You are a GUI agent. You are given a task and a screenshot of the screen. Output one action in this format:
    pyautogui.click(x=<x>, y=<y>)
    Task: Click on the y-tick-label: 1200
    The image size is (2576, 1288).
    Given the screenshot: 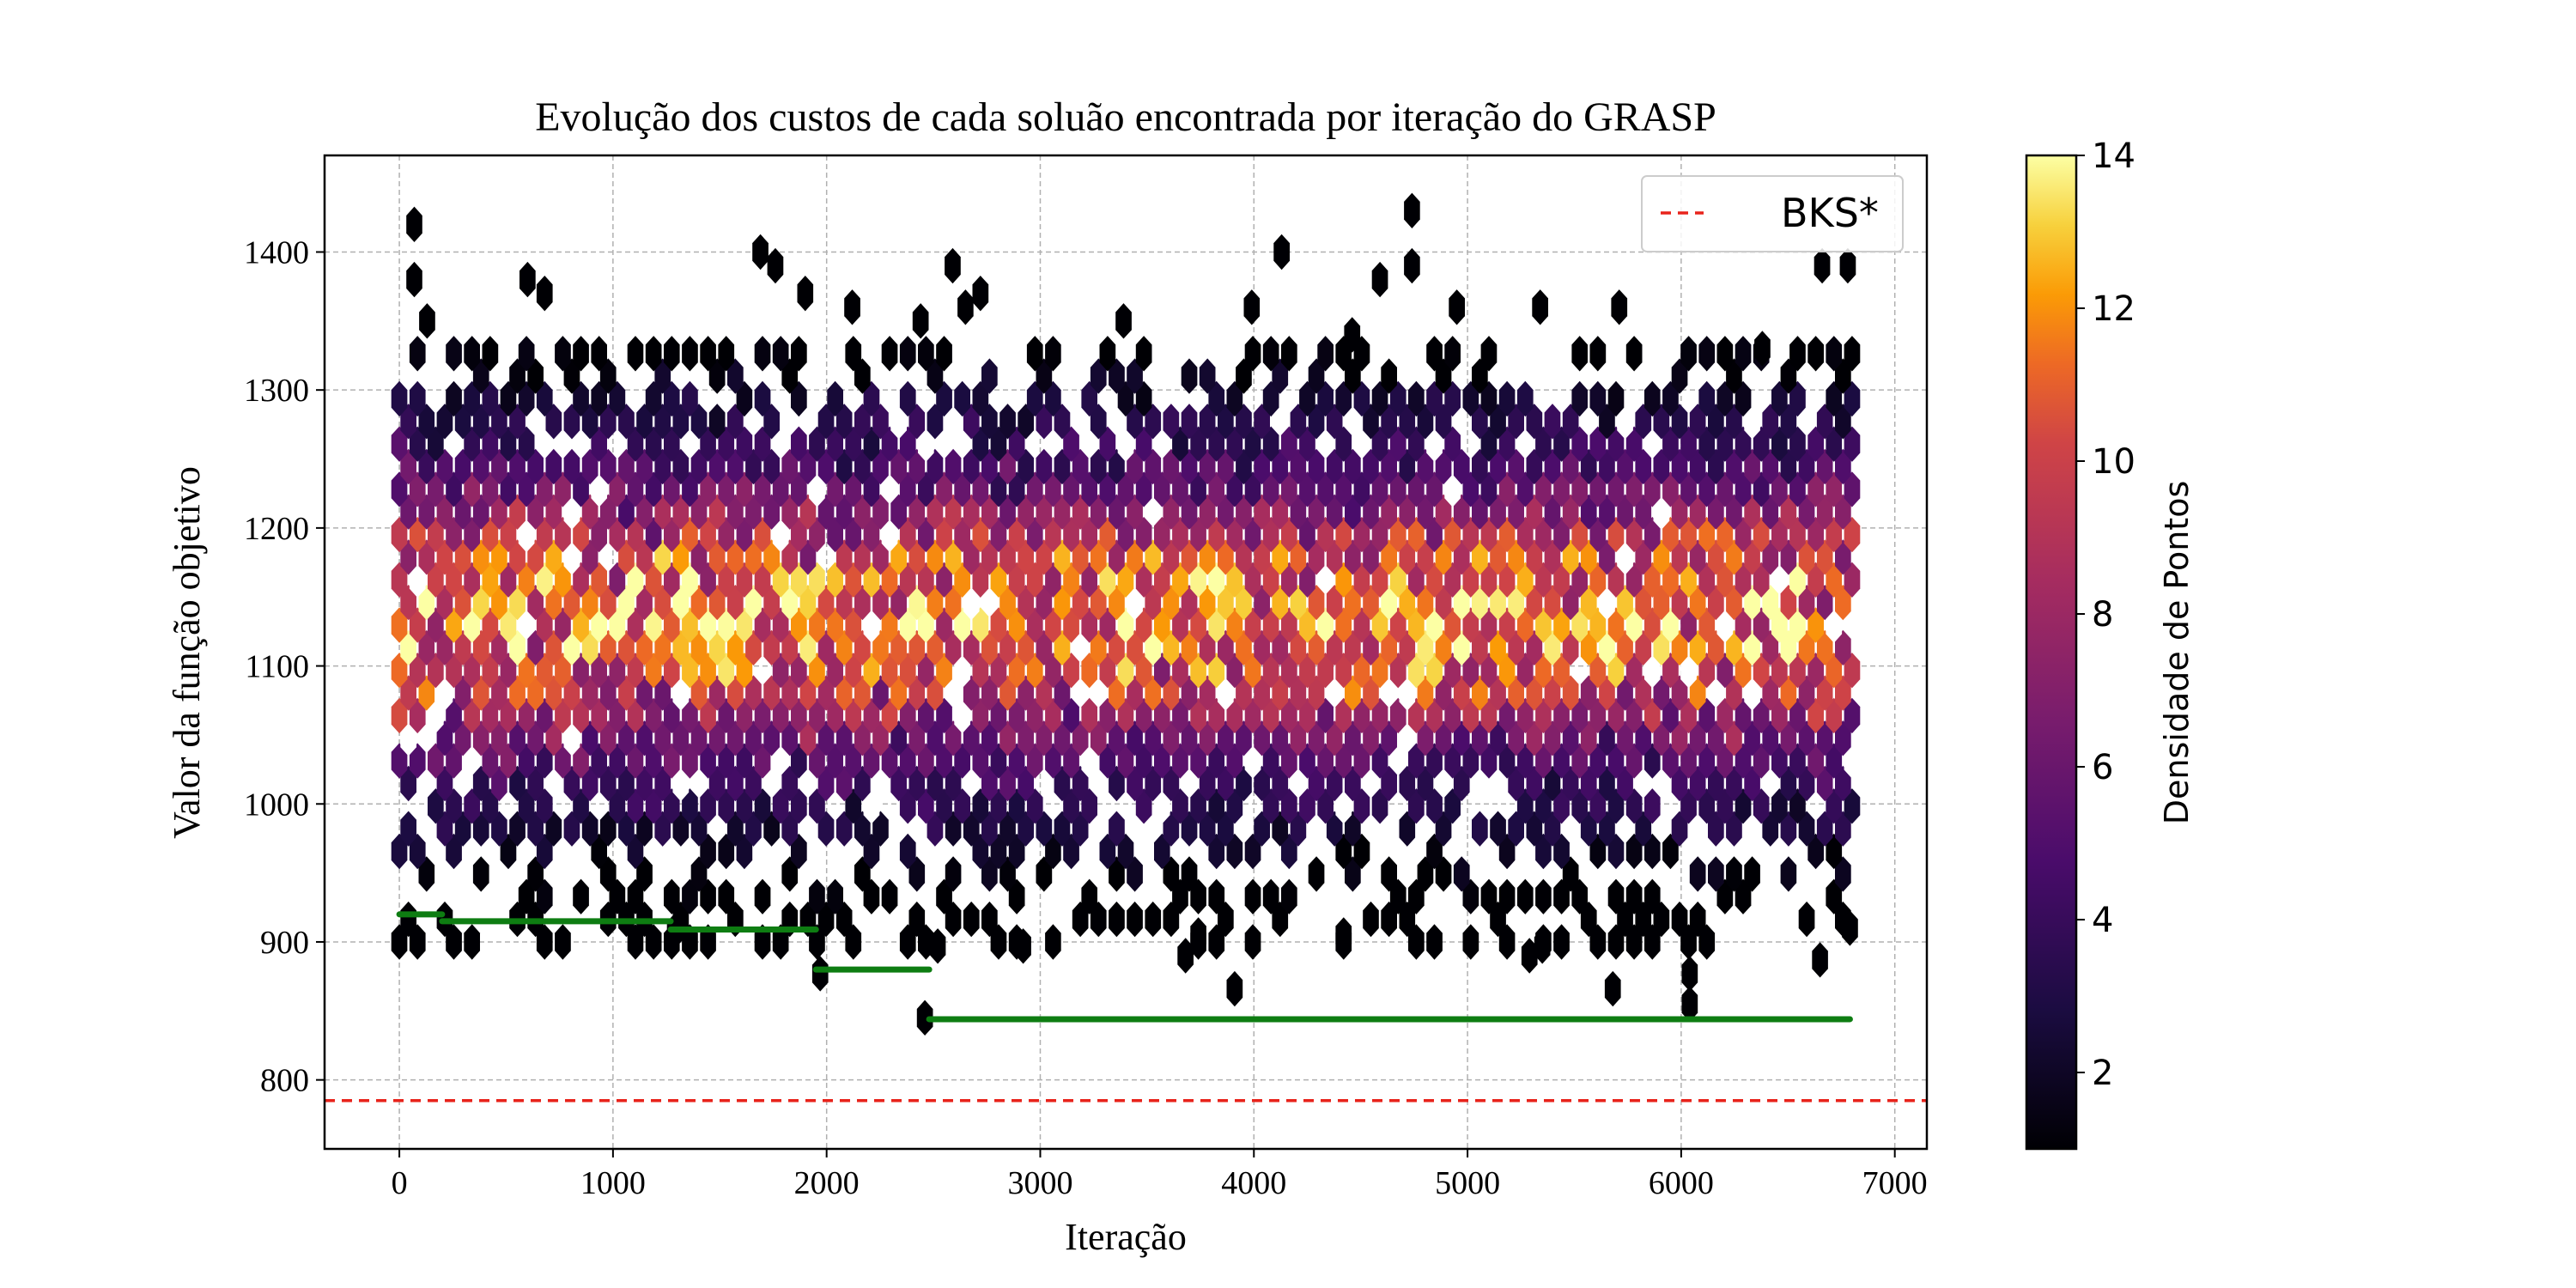 What is the action you would take?
    pyautogui.click(x=276, y=529)
    